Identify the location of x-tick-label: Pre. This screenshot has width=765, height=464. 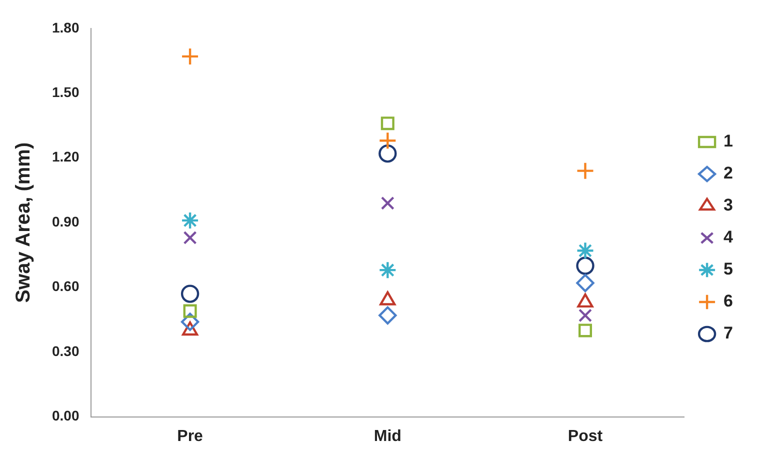
(190, 436).